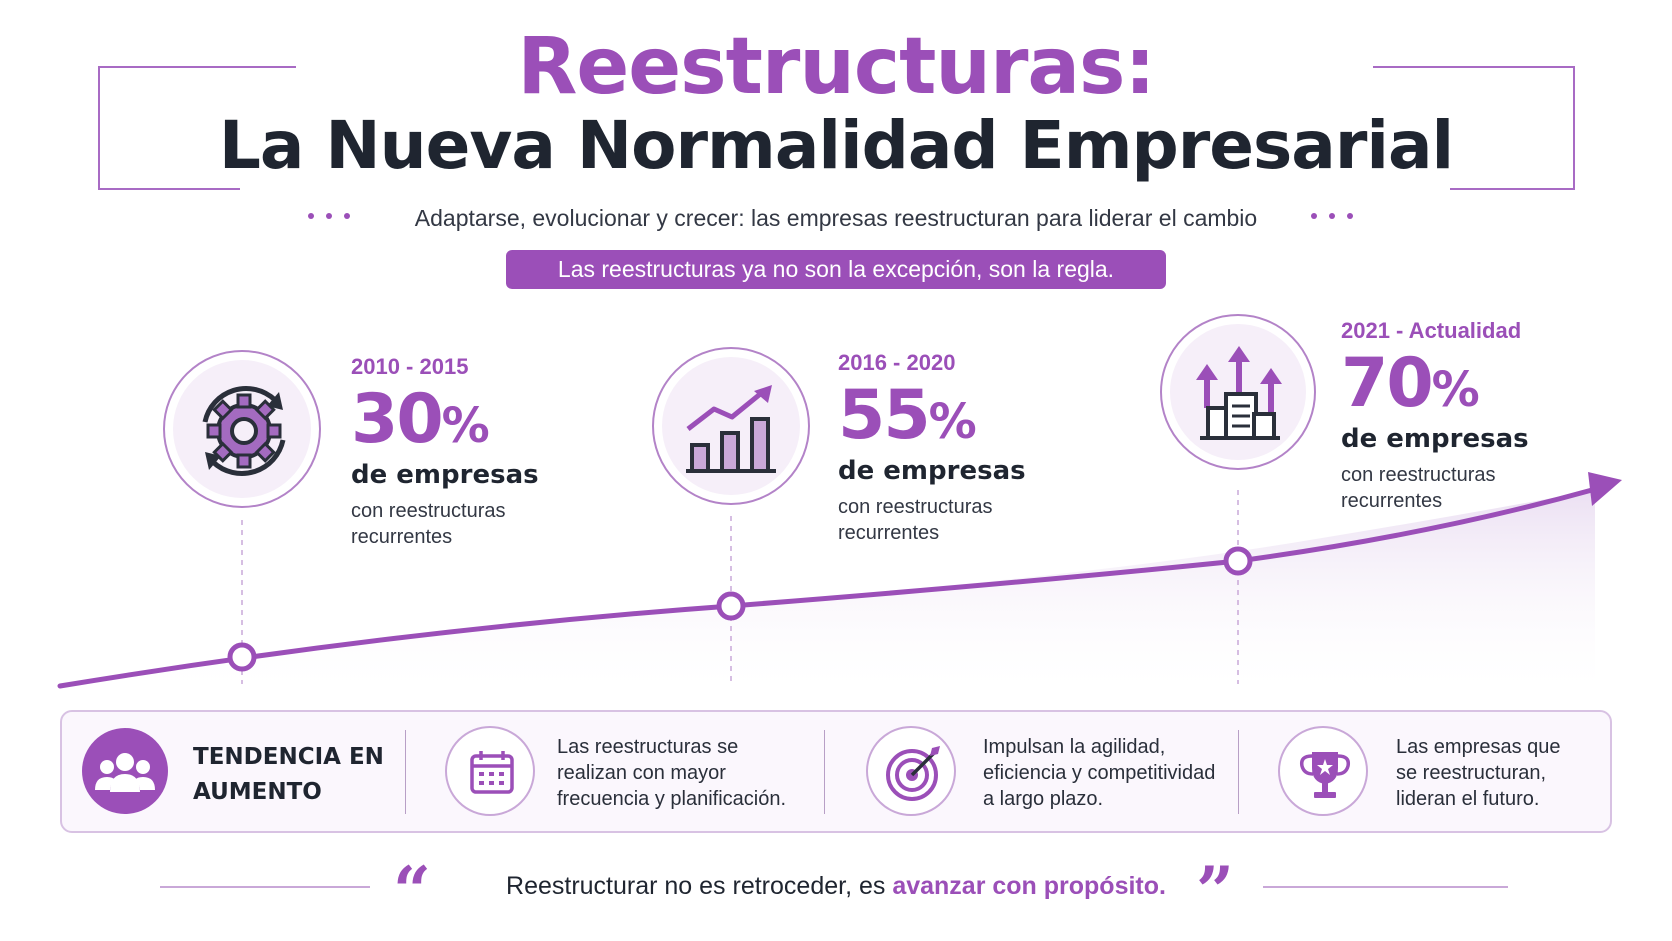 Image resolution: width=1672 pixels, height=941 pixels. What do you see at coordinates (1385, 887) in the screenshot?
I see `quote-line-right` at bounding box center [1385, 887].